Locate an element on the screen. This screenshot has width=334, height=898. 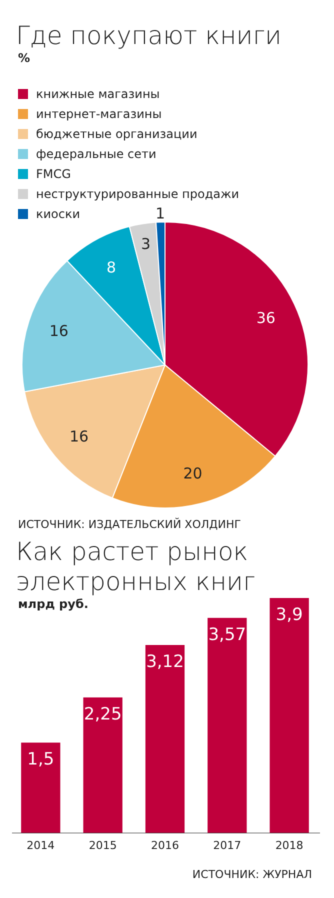
chart-title: Где покупают книги is located at coordinates (149, 35).